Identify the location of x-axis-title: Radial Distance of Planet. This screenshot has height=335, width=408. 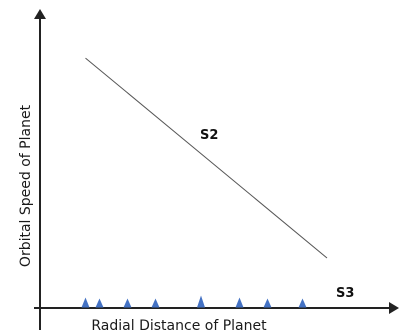
(179, 326).